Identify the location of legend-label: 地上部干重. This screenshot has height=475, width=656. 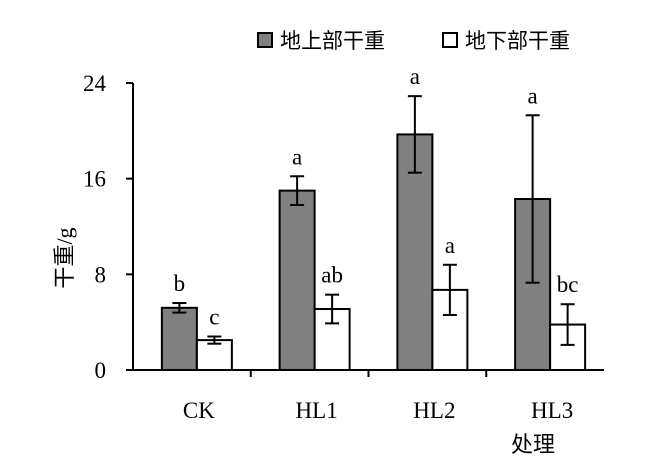
(332, 41).